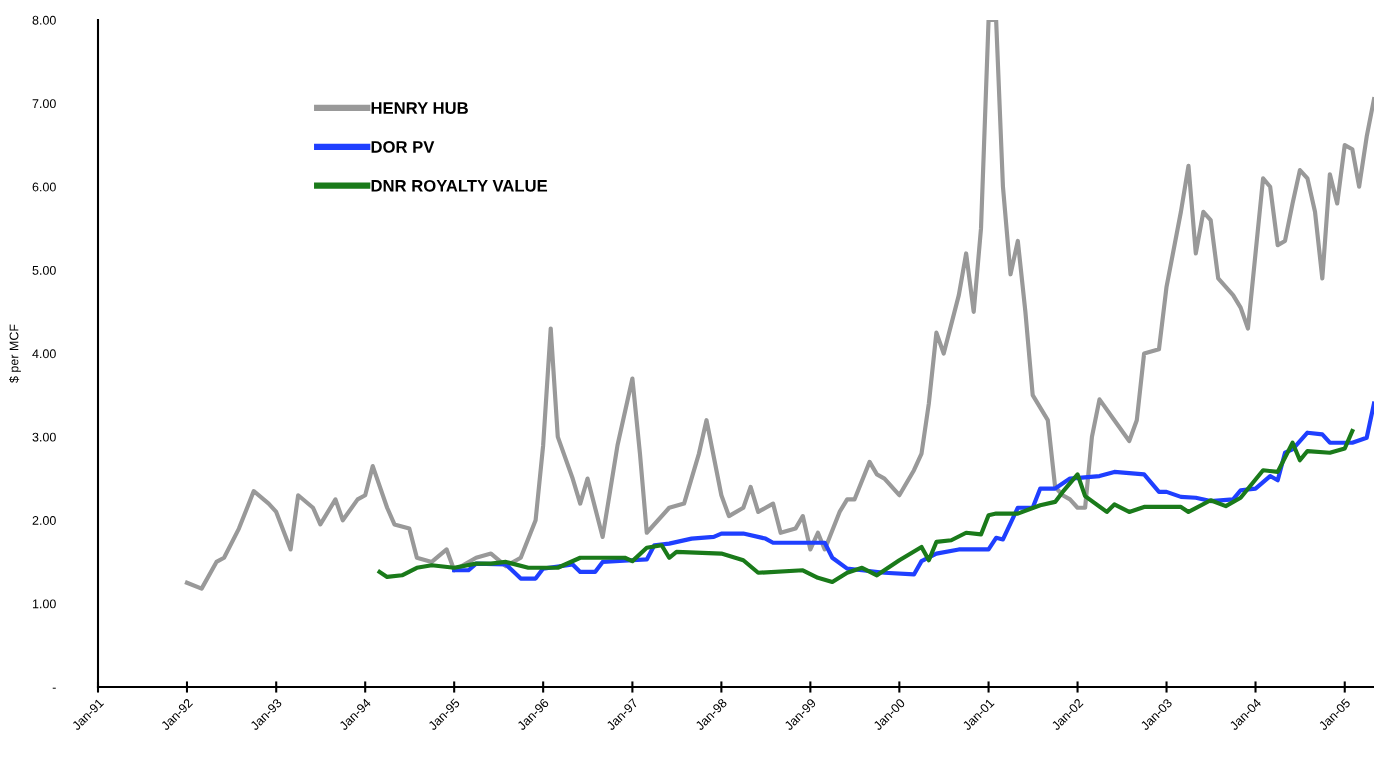 Image resolution: width=1374 pixels, height=758 pixels. I want to click on y-tick-label: 4.00, so click(44, 354).